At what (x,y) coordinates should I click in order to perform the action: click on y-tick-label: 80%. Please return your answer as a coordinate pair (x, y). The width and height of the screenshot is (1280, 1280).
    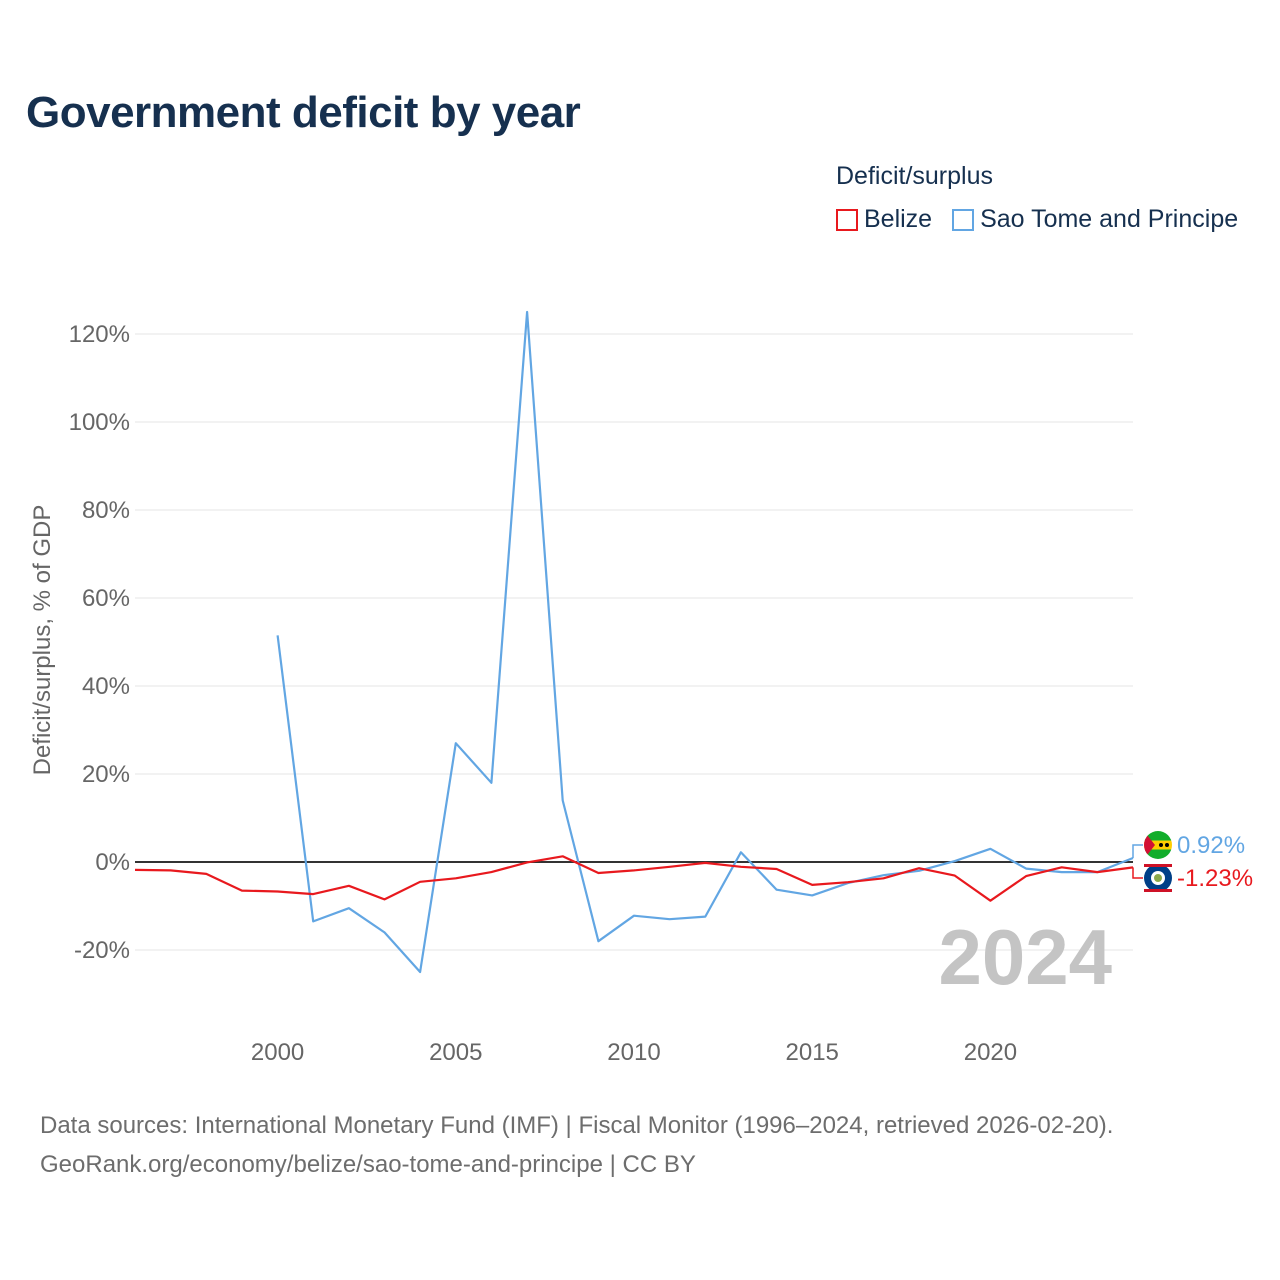
    Looking at the image, I should click on (106, 510).